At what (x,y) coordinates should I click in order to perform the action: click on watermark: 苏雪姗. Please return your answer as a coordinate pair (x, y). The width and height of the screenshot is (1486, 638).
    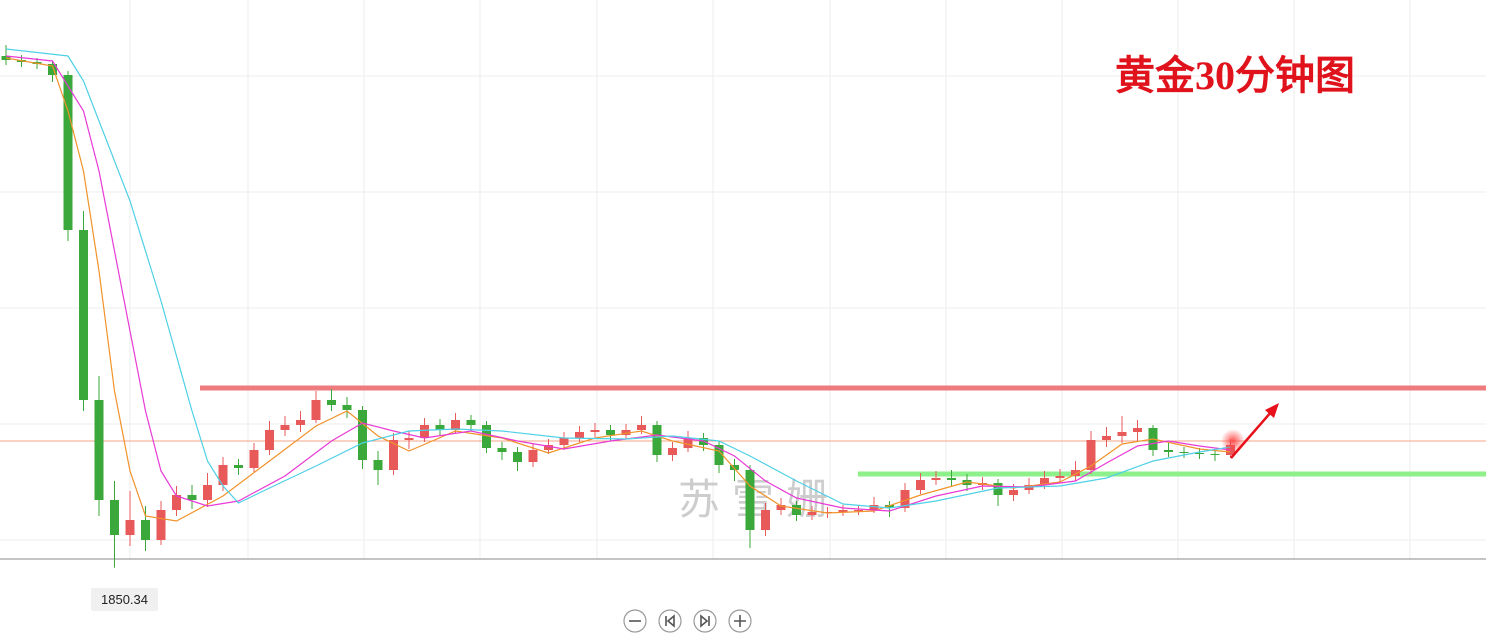
    Looking at the image, I should click on (759, 501).